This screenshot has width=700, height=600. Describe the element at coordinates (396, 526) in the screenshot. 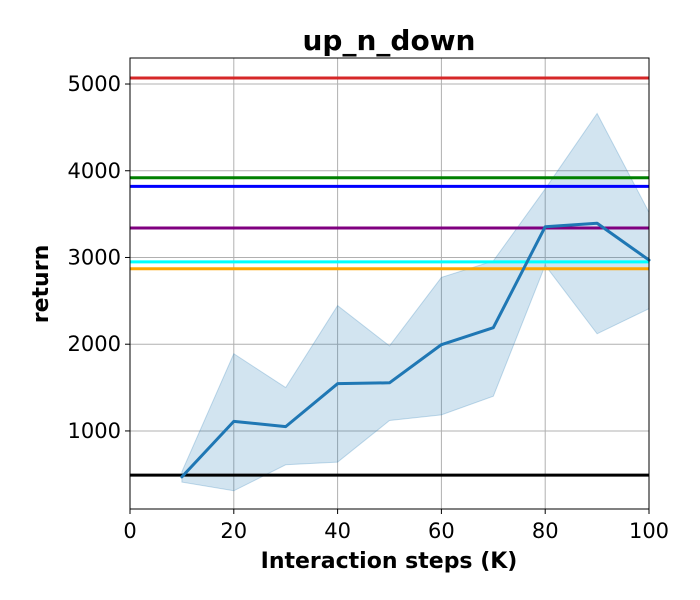

I see `x-axis-ticks: 0 20 40 60 80 100` at that location.